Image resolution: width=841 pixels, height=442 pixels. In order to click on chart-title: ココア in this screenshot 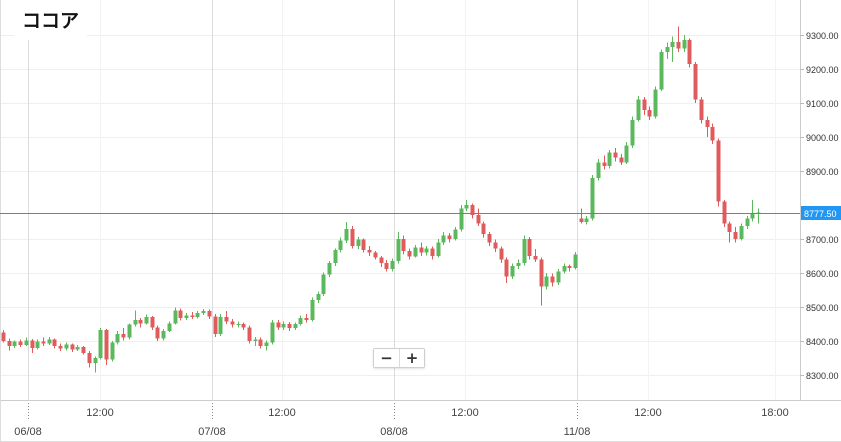, I will do `click(51, 21)`.